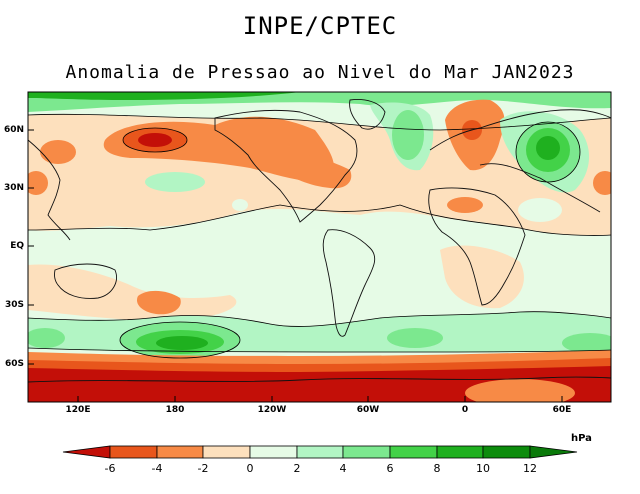  Describe the element at coordinates (297, 468) in the screenshot. I see `colorbar-label: 2` at that location.